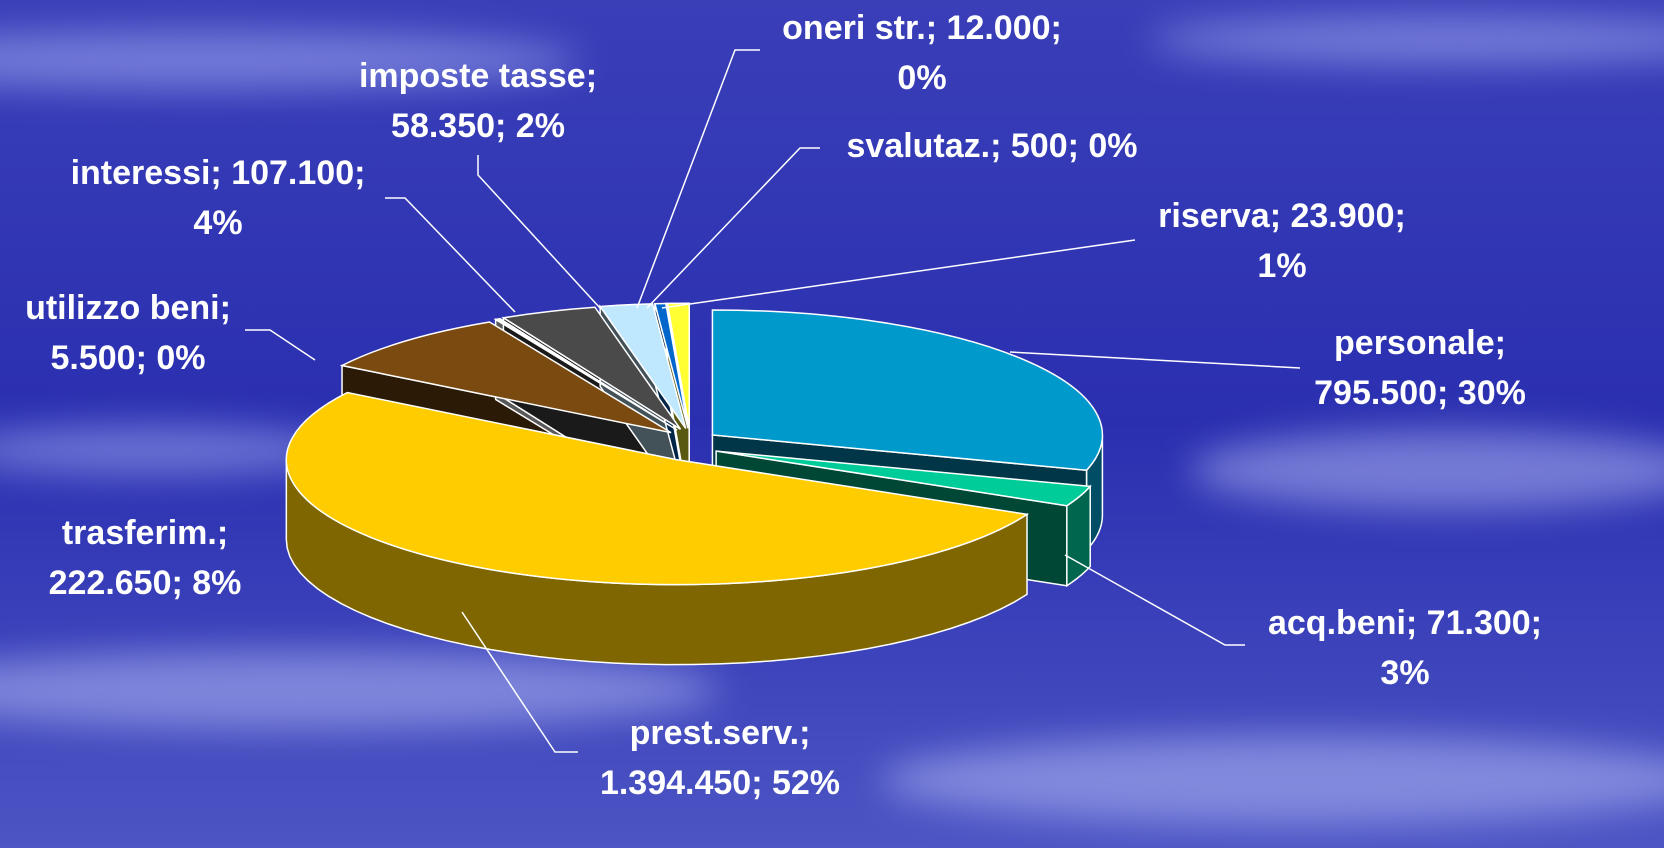 This screenshot has height=848, width=1664. Describe the element at coordinates (145, 583) in the screenshot. I see `data-label: 222.650; 8%` at that location.